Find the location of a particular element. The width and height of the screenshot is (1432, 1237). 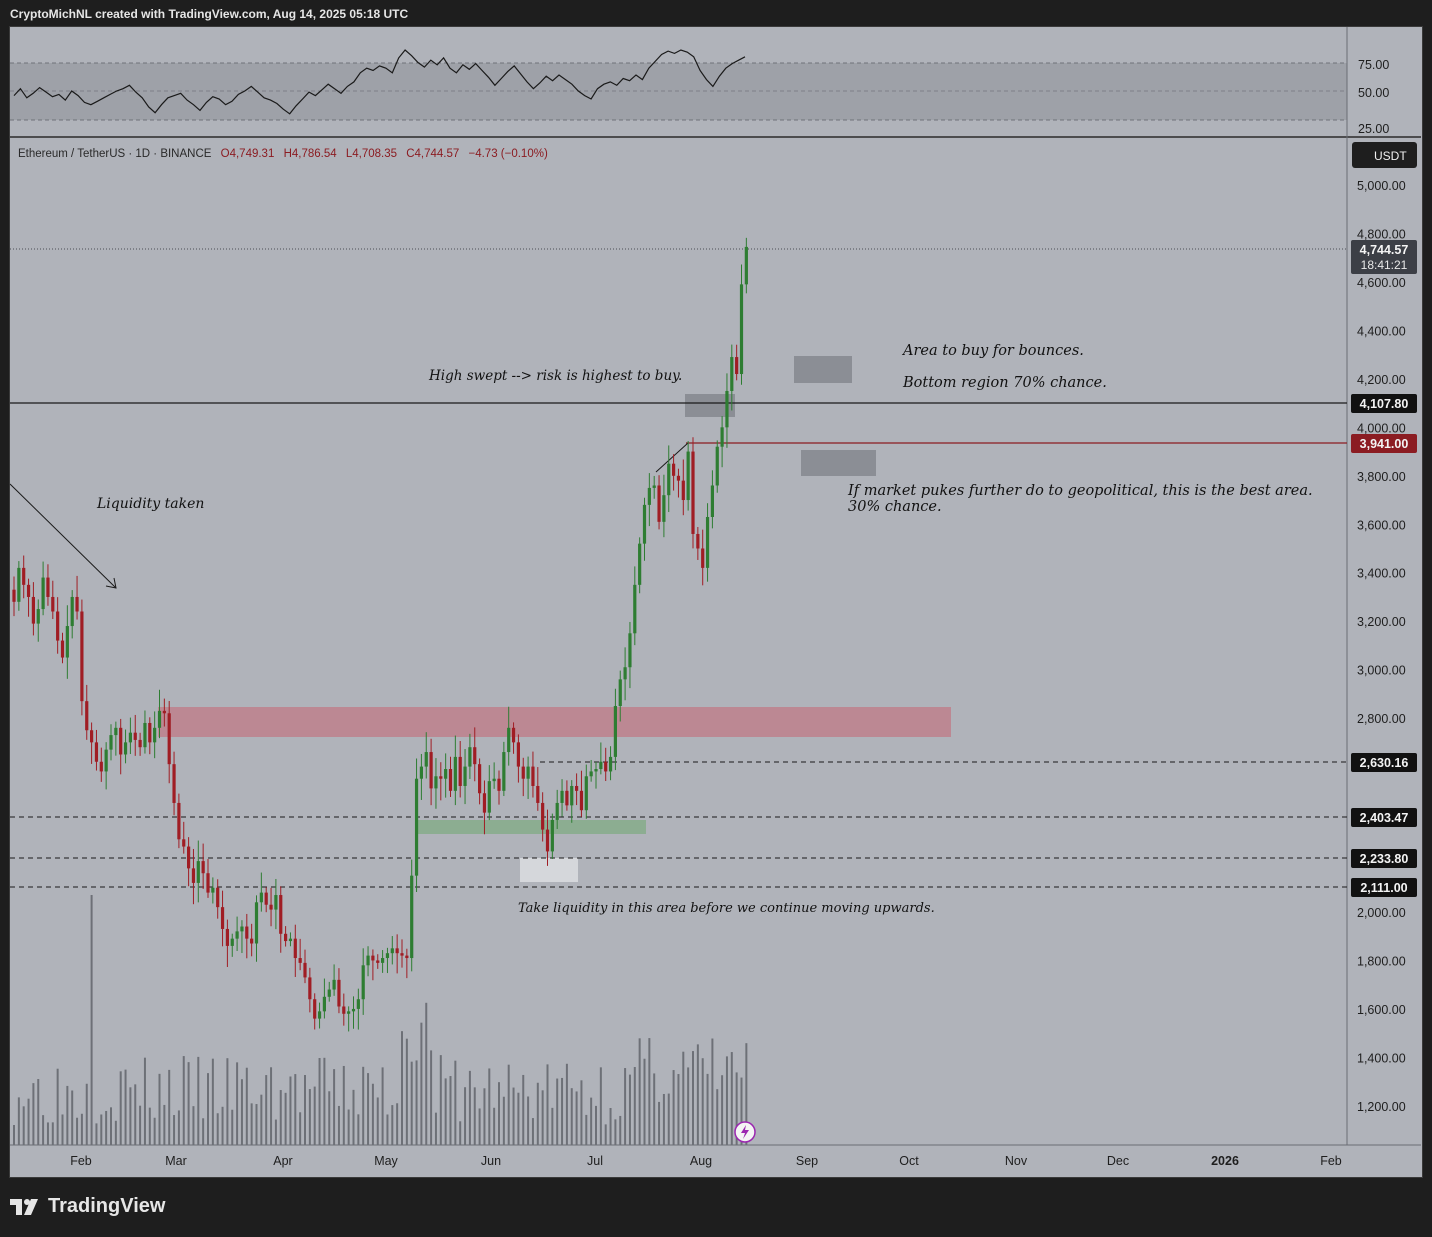

buy-box-lower is located at coordinates (838, 463).